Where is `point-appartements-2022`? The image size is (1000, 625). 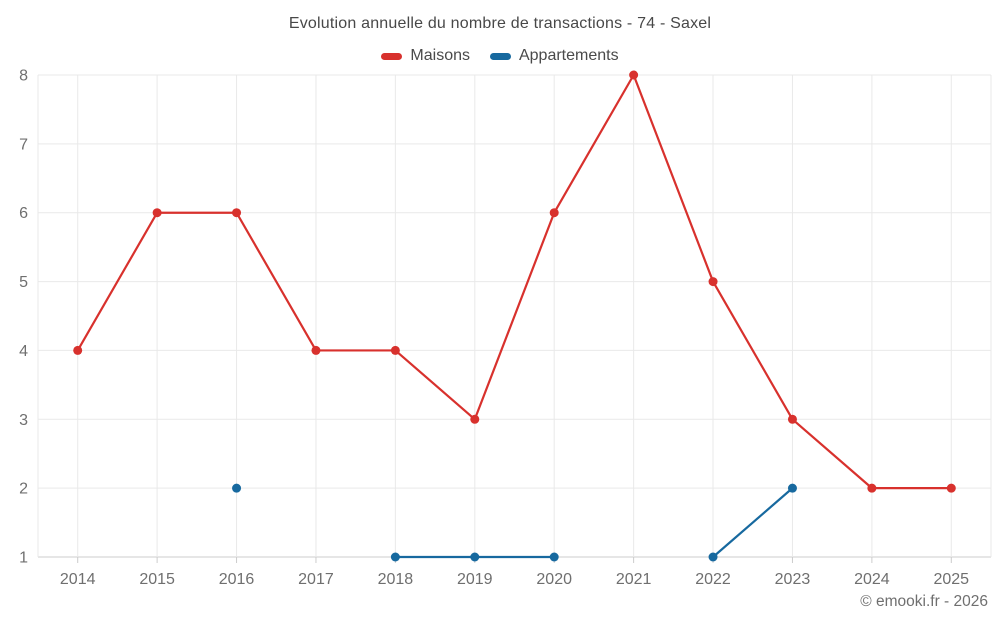
point-appartements-2022 is located at coordinates (713, 557).